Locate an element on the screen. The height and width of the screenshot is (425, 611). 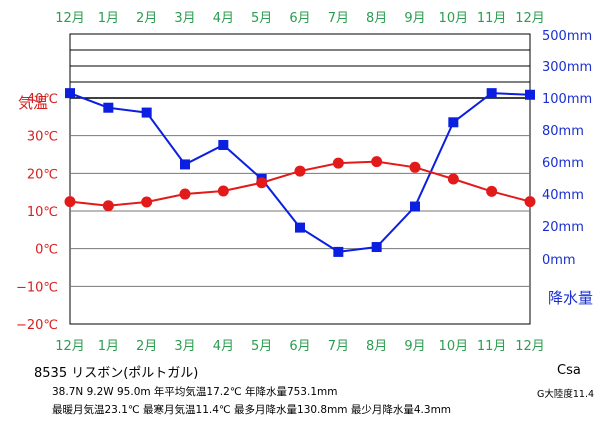
bottom-month-labels: 12月 1月 2月 3月 4月 5月 6月 7月 8月 9月 10月 11月 12月 is located at coordinates (300, 346).